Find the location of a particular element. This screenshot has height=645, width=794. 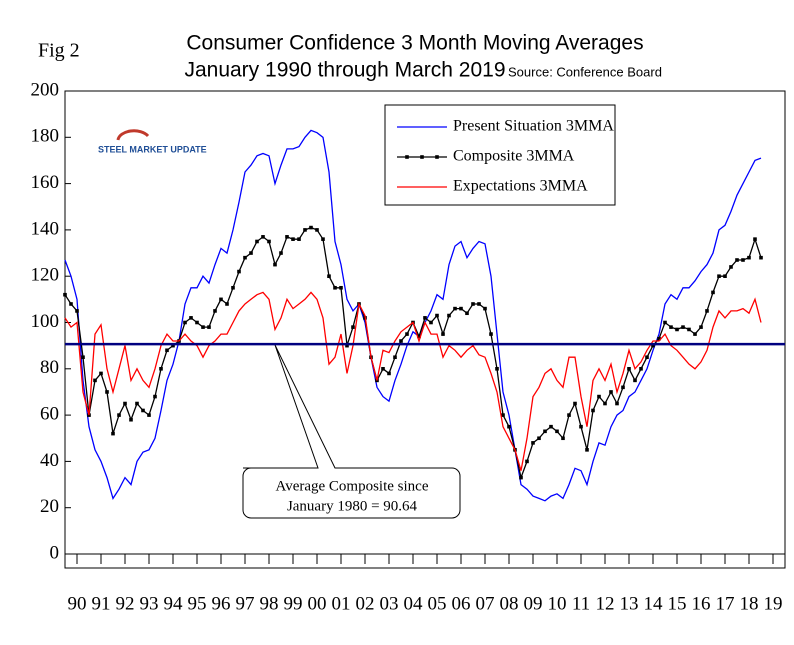

x-tick-label: 01 is located at coordinates (341, 603).